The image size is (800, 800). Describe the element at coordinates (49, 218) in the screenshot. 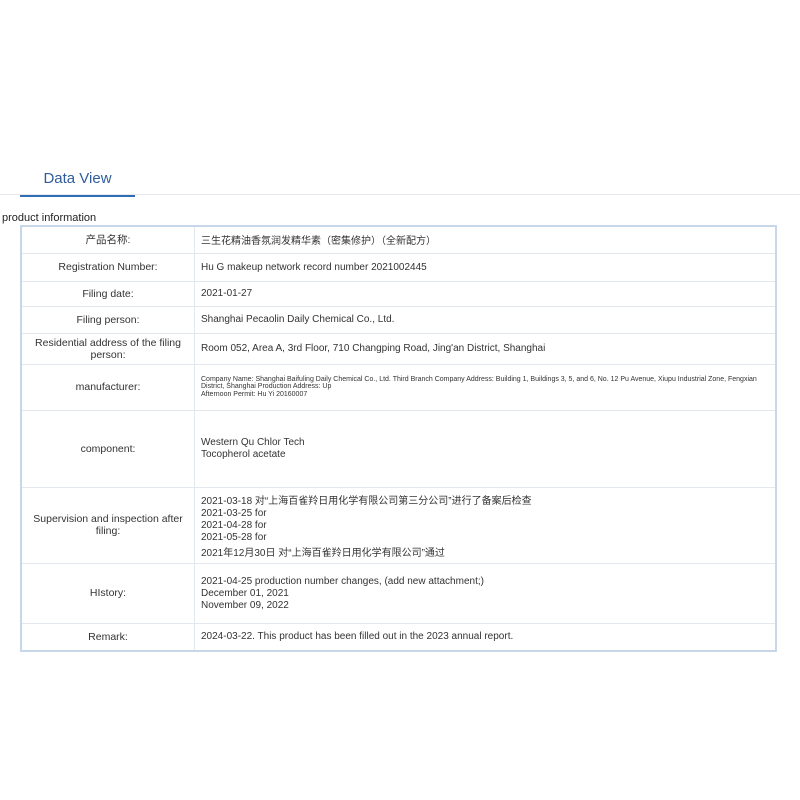

I see `section-title: product information` at that location.